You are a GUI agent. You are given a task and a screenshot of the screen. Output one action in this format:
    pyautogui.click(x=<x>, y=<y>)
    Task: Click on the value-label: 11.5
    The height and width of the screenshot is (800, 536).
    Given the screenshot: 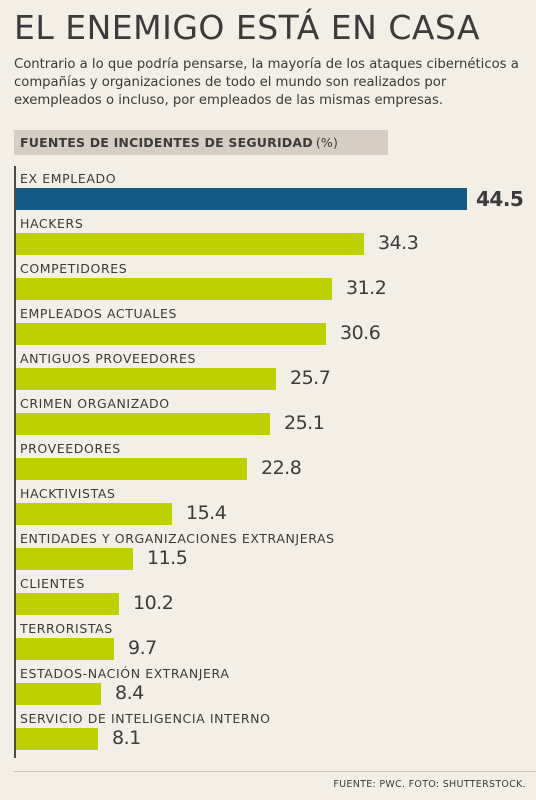 What is the action you would take?
    pyautogui.click(x=167, y=558)
    